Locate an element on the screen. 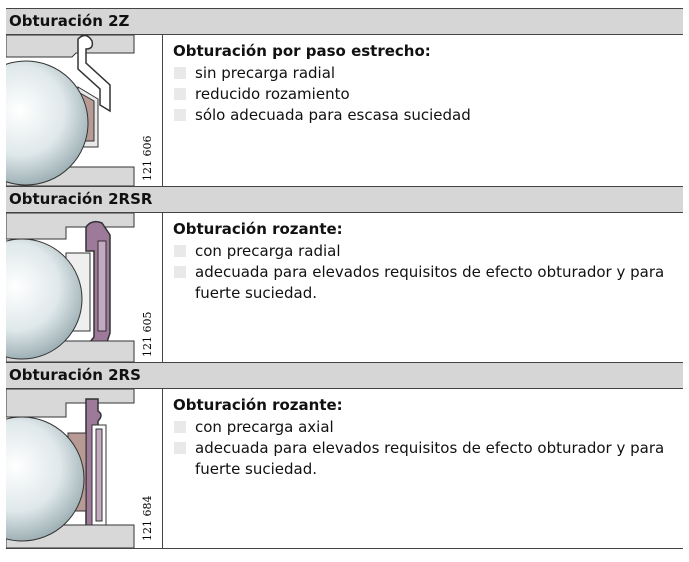 The height and width of the screenshot is (562, 689). illustration: 121 684 is located at coordinates (84, 468).